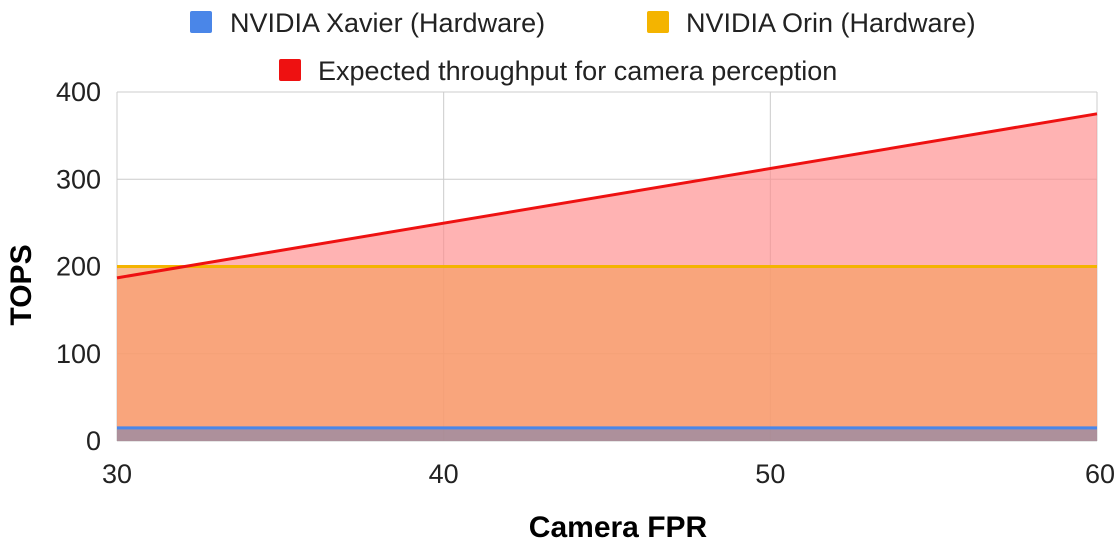 The image size is (1118, 550). I want to click on x-tick-label-40: 40, so click(444, 474).